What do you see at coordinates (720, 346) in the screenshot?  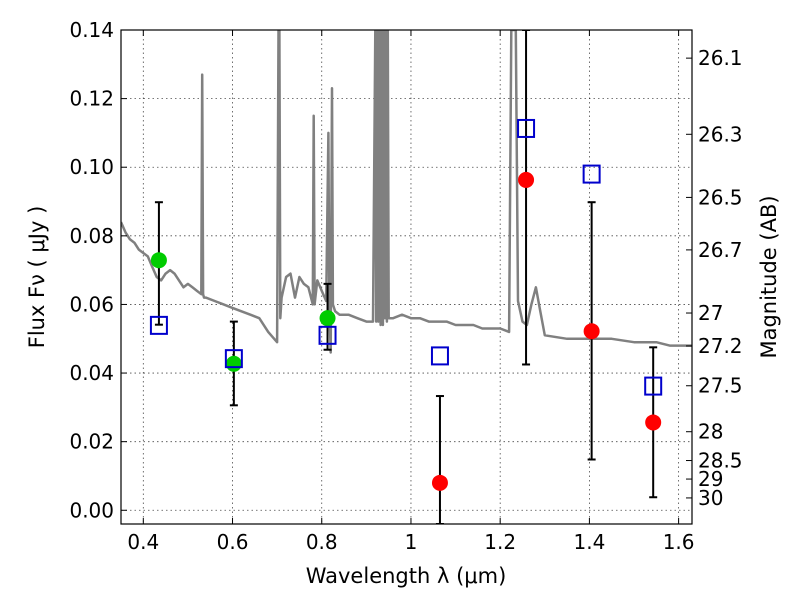 I see `right-tick-label: 27.2` at bounding box center [720, 346].